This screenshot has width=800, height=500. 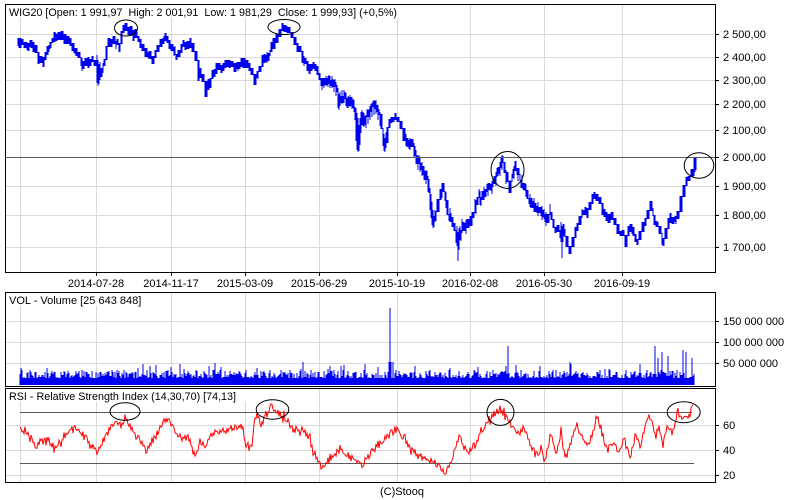 What do you see at coordinates (729, 426) in the screenshot?
I see `svg-text: 60` at bounding box center [729, 426].